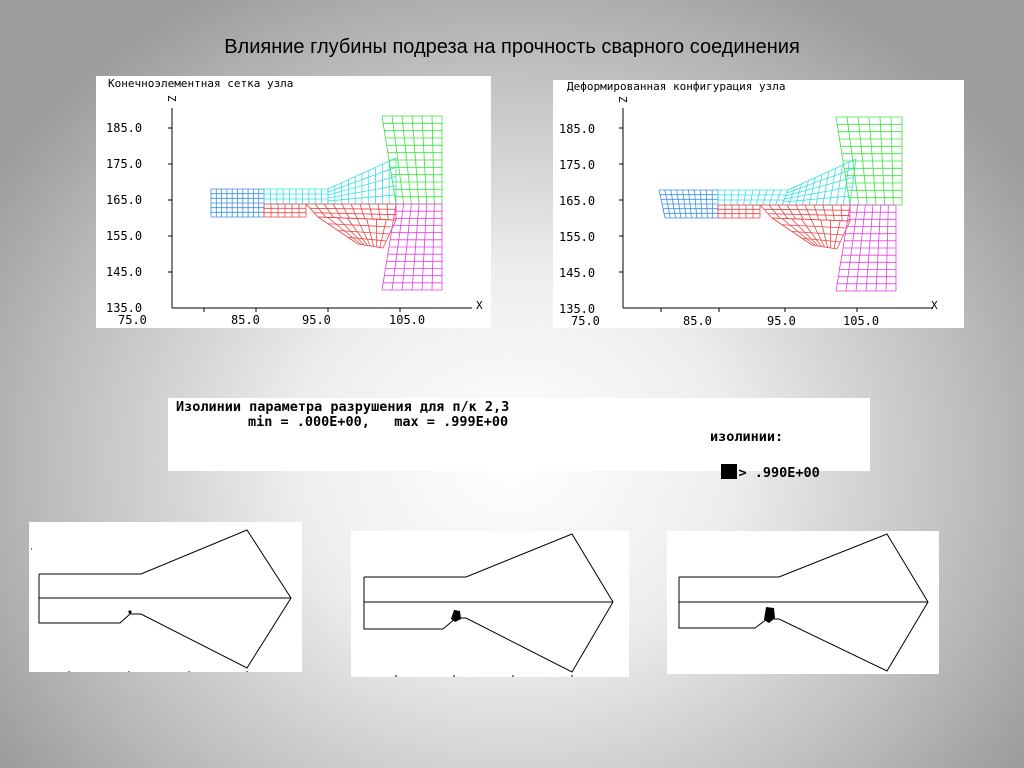 This screenshot has height=768, width=1024. I want to click on deformed-mesh-drawing, so click(780, 204).